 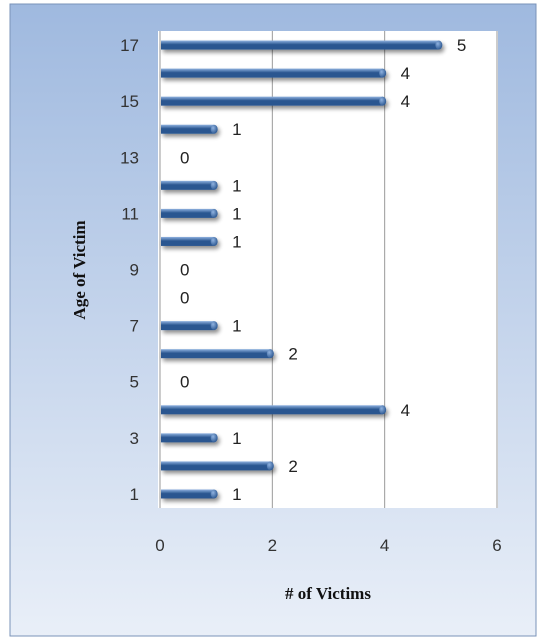 What do you see at coordinates (79, 269) in the screenshot?
I see `y-axis-title: Age of Victim` at bounding box center [79, 269].